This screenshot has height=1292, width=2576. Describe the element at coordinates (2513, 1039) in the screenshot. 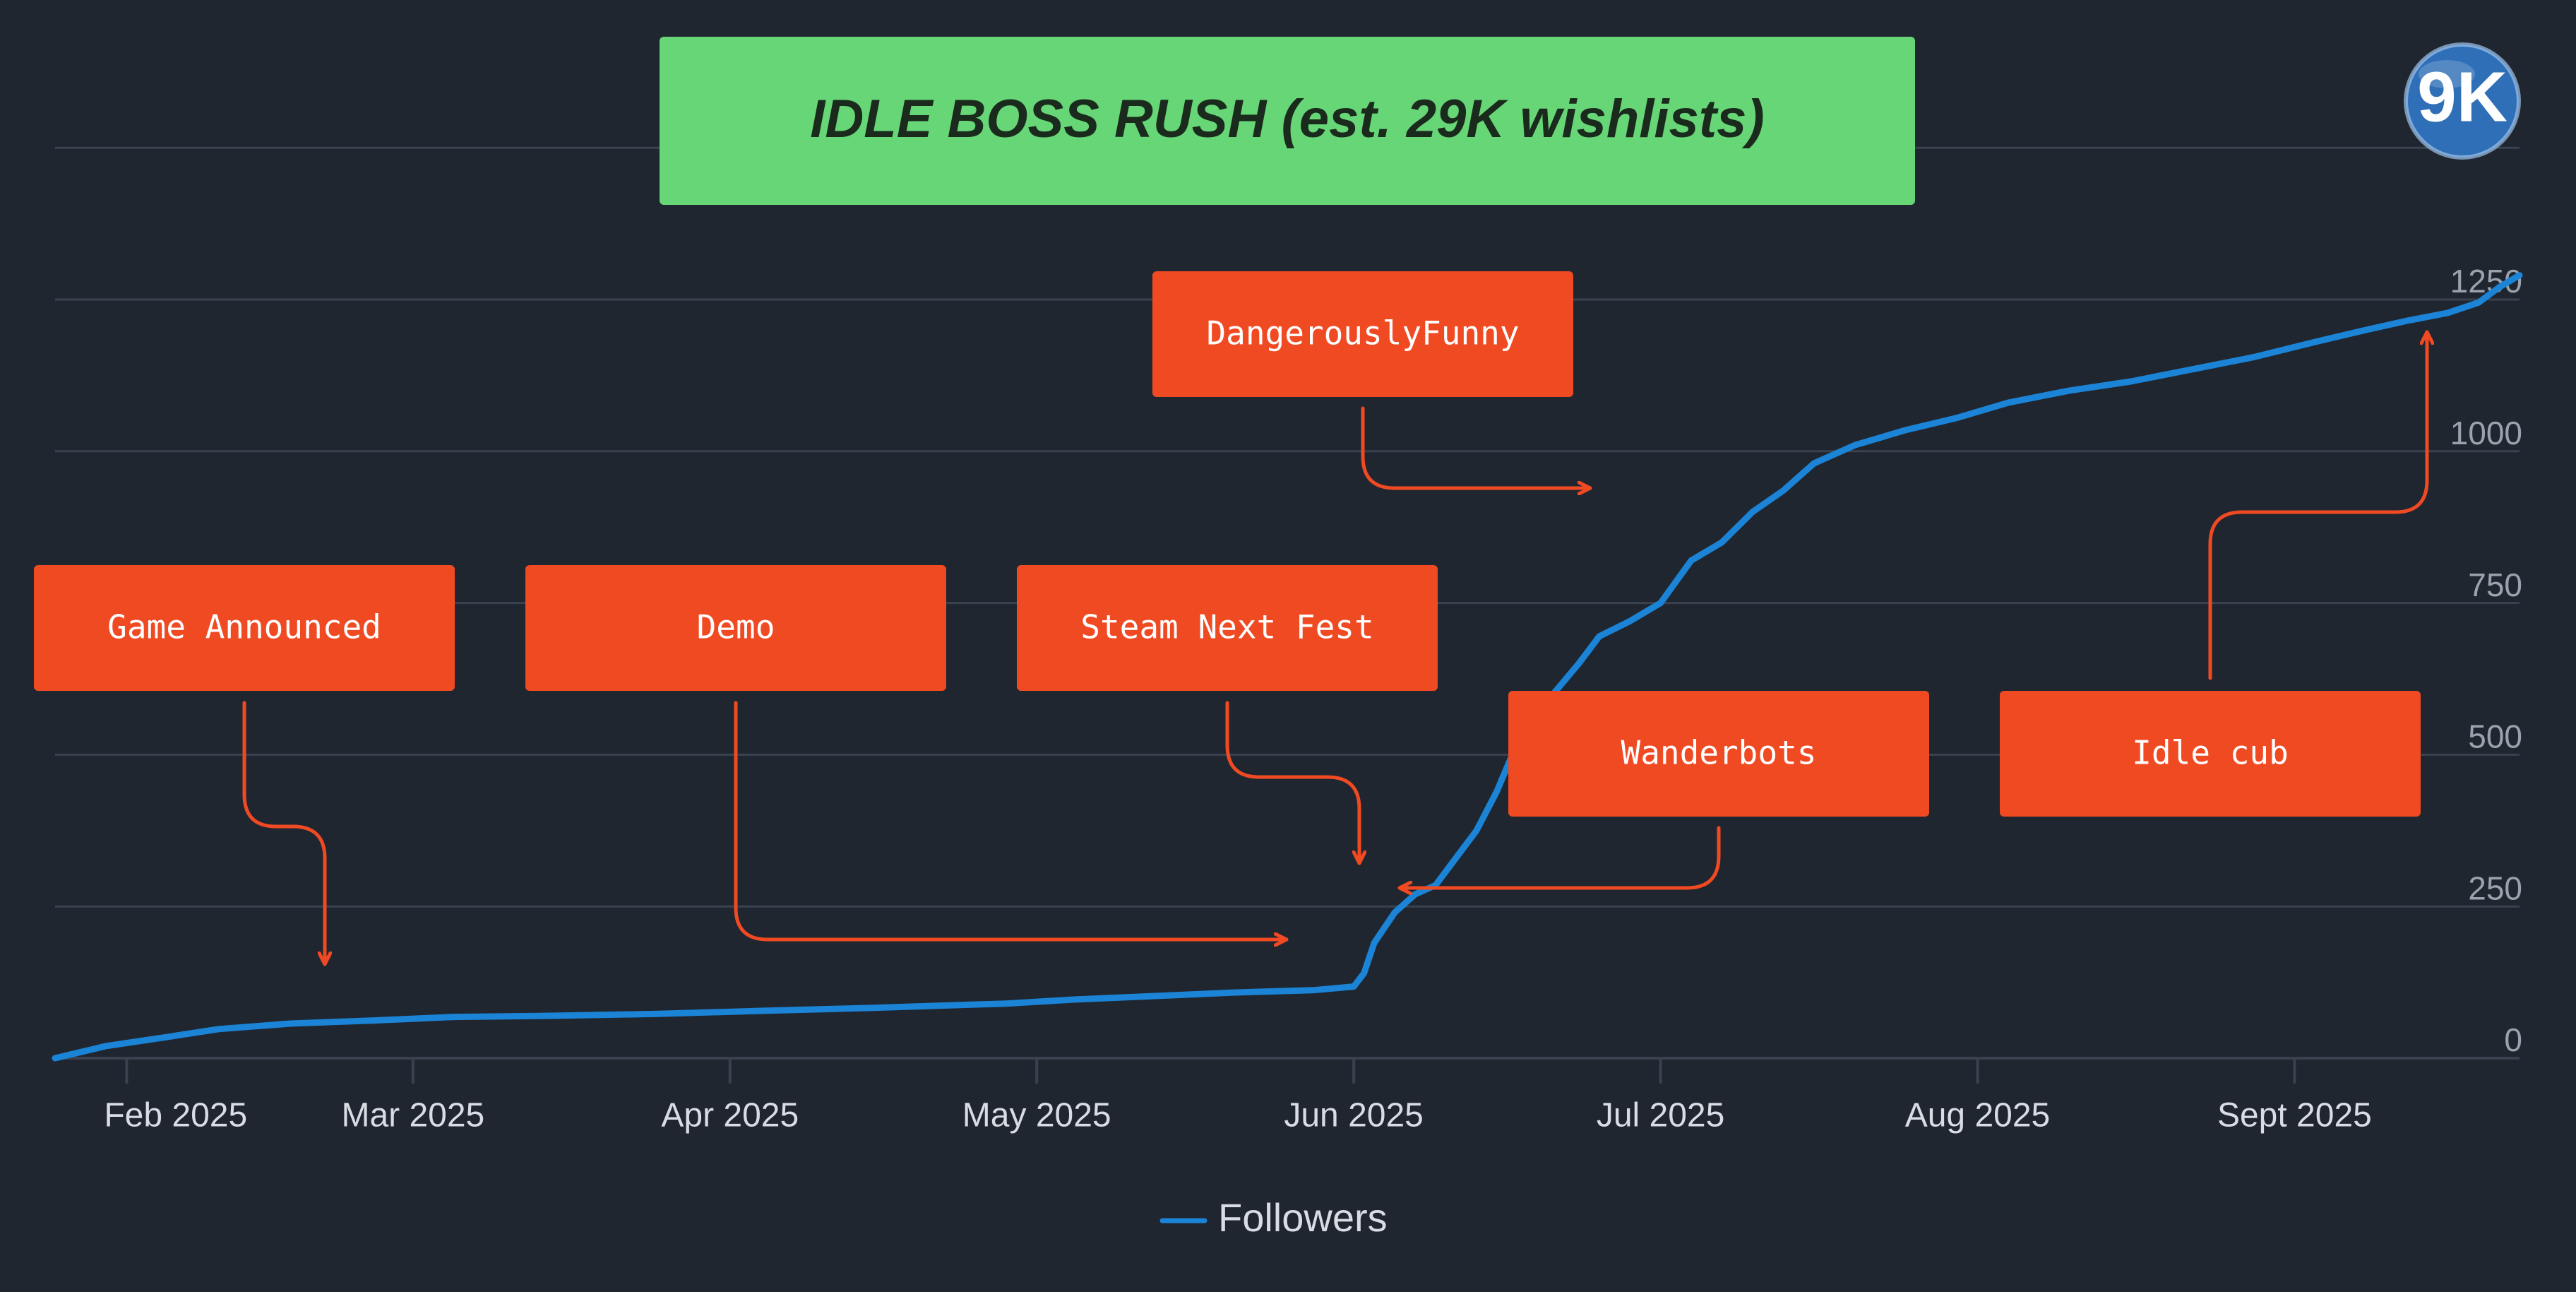

I see `y-tick-label: 0` at that location.